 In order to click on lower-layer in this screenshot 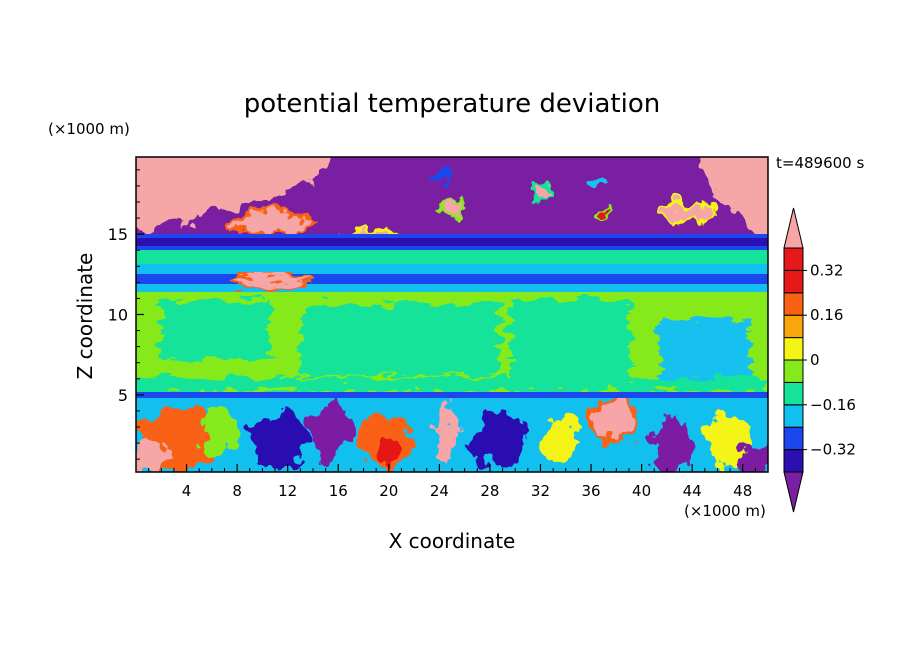, I will do `click(452, 434)`.